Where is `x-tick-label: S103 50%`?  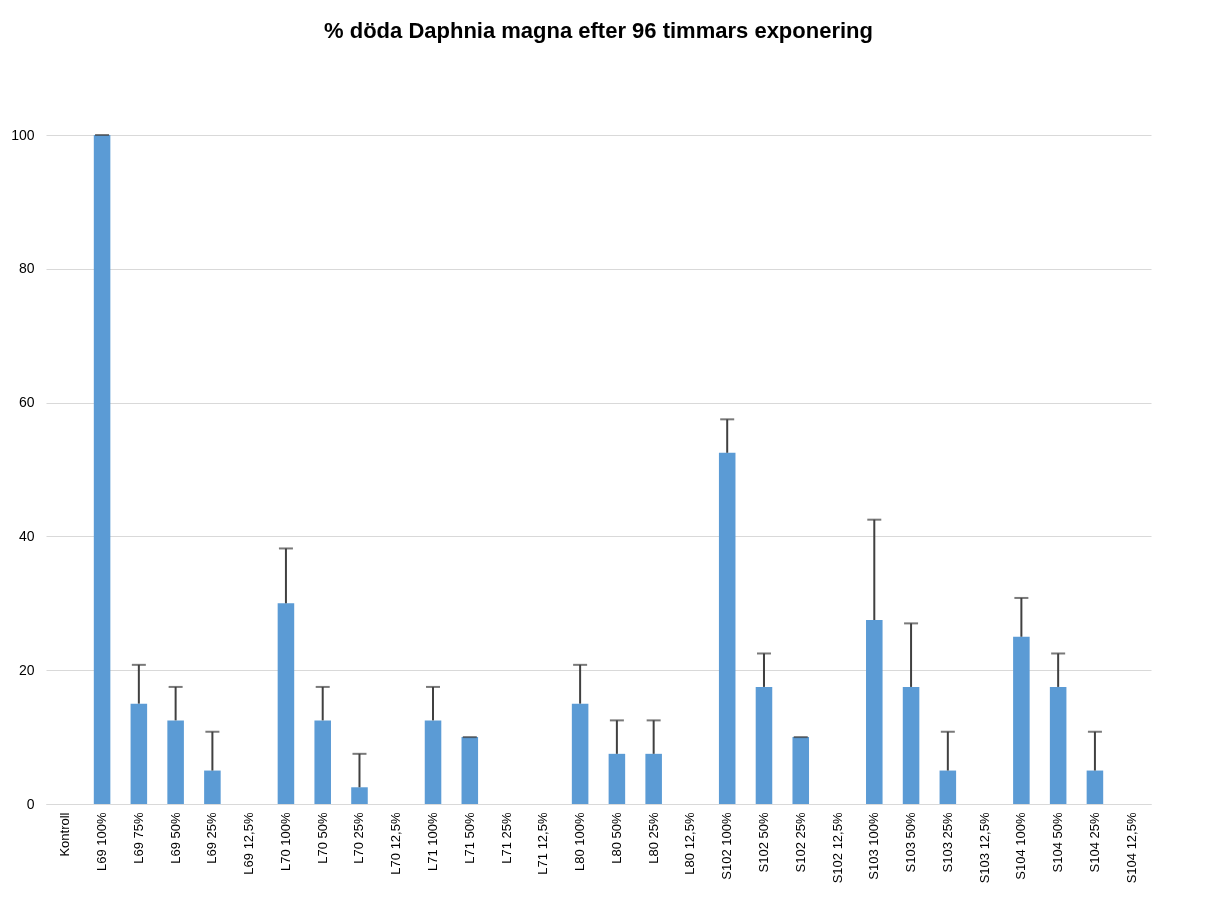 x-tick-label: S103 50% is located at coordinates (911, 842).